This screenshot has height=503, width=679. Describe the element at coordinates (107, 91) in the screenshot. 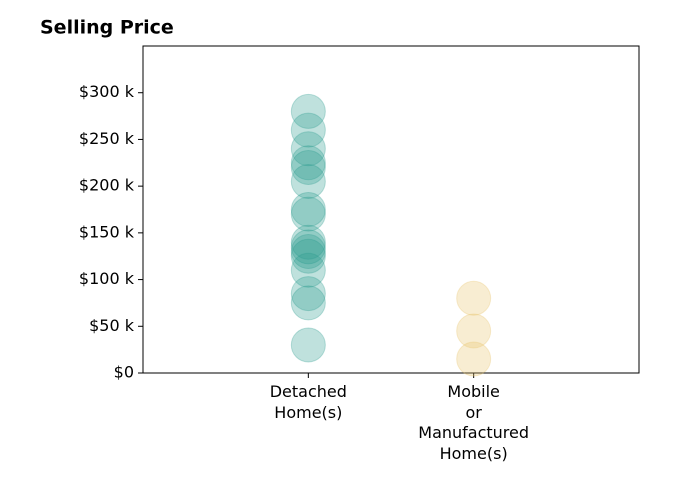

I see `y-tick-label: $300 k` at that location.